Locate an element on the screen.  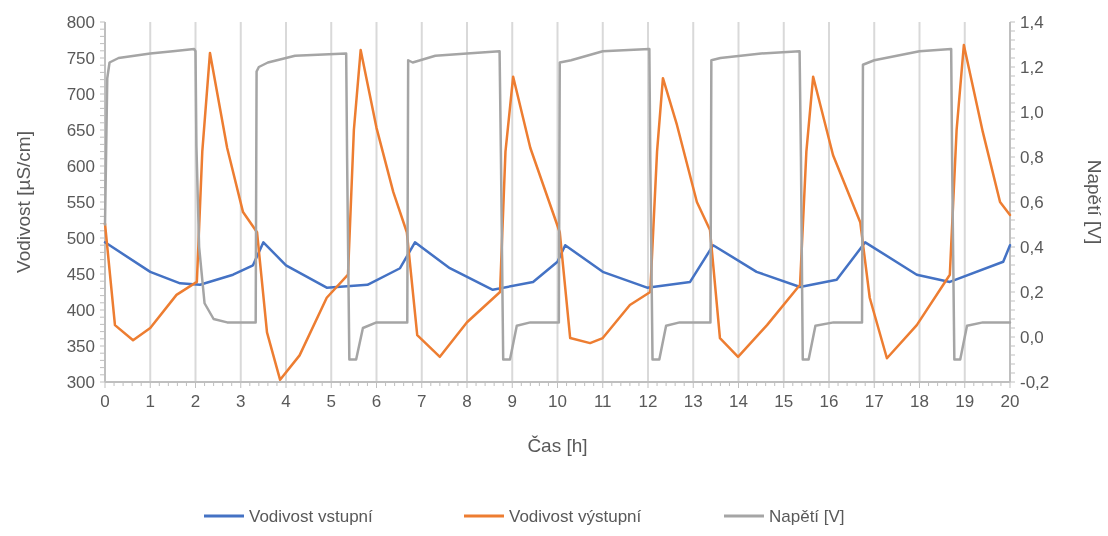
y2-tick-label: 0,8 is located at coordinates (1032, 157).